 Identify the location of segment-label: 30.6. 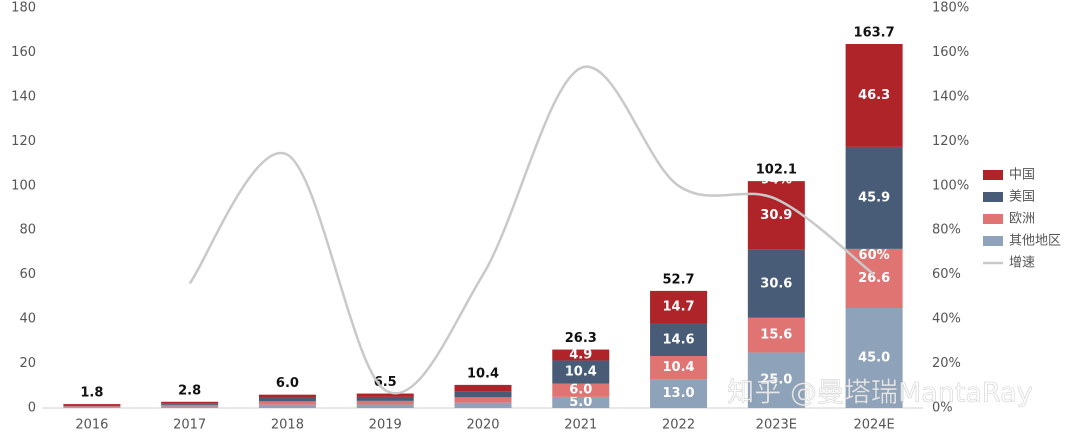
(776, 283).